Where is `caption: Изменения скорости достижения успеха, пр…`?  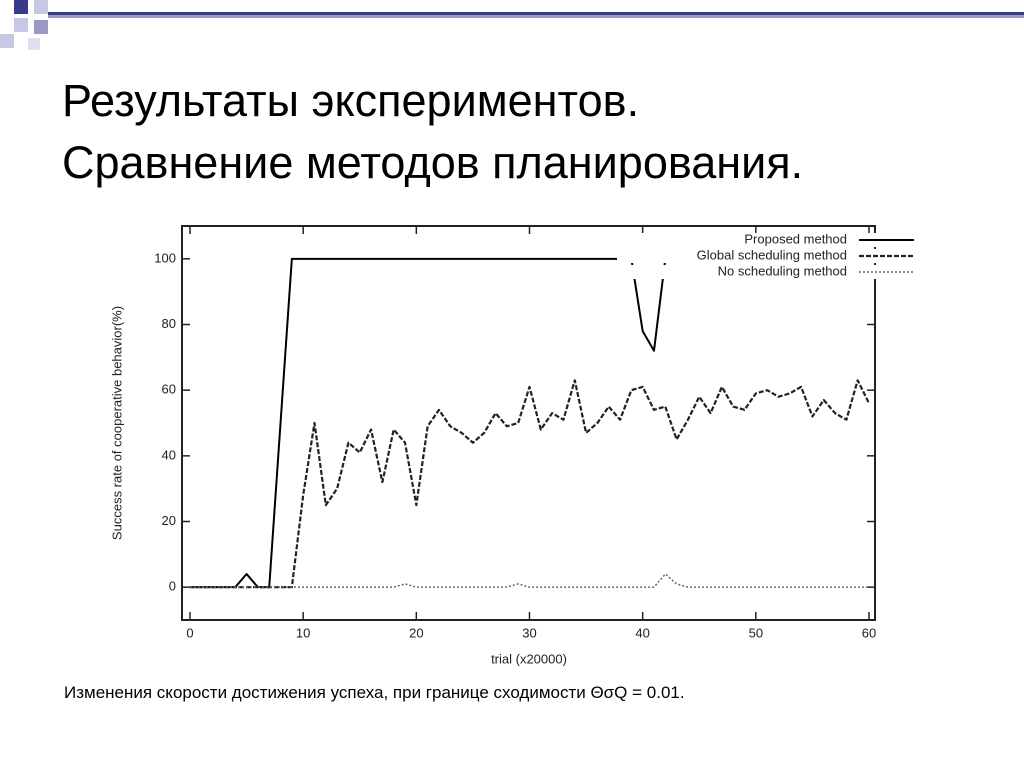 caption: Изменения скорости достижения успеха, пр… is located at coordinates (374, 692).